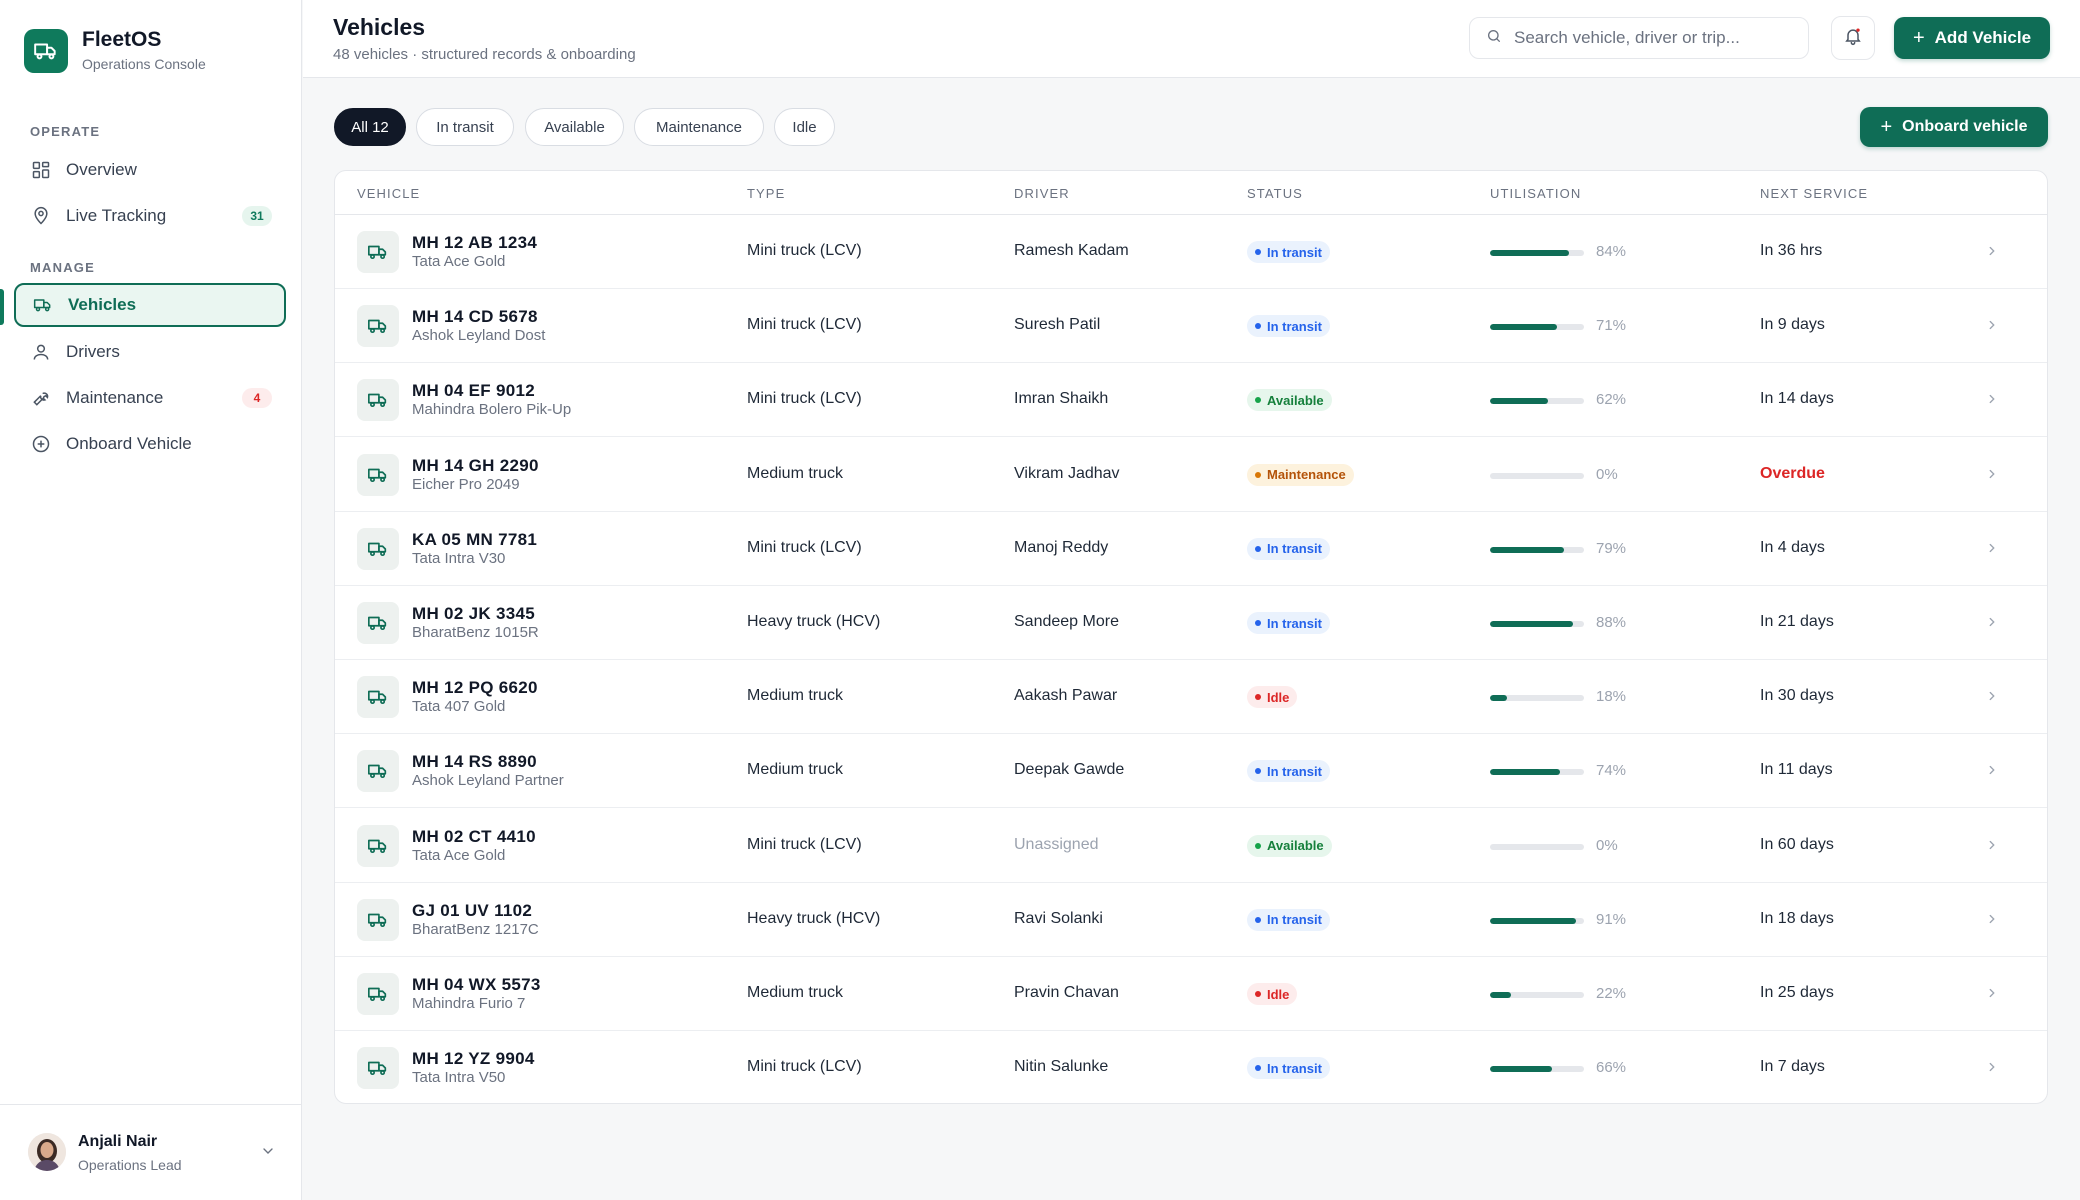  What do you see at coordinates (492, 410) in the screenshot?
I see `vehicle-model: Mahindra Bolero Pik-Up` at bounding box center [492, 410].